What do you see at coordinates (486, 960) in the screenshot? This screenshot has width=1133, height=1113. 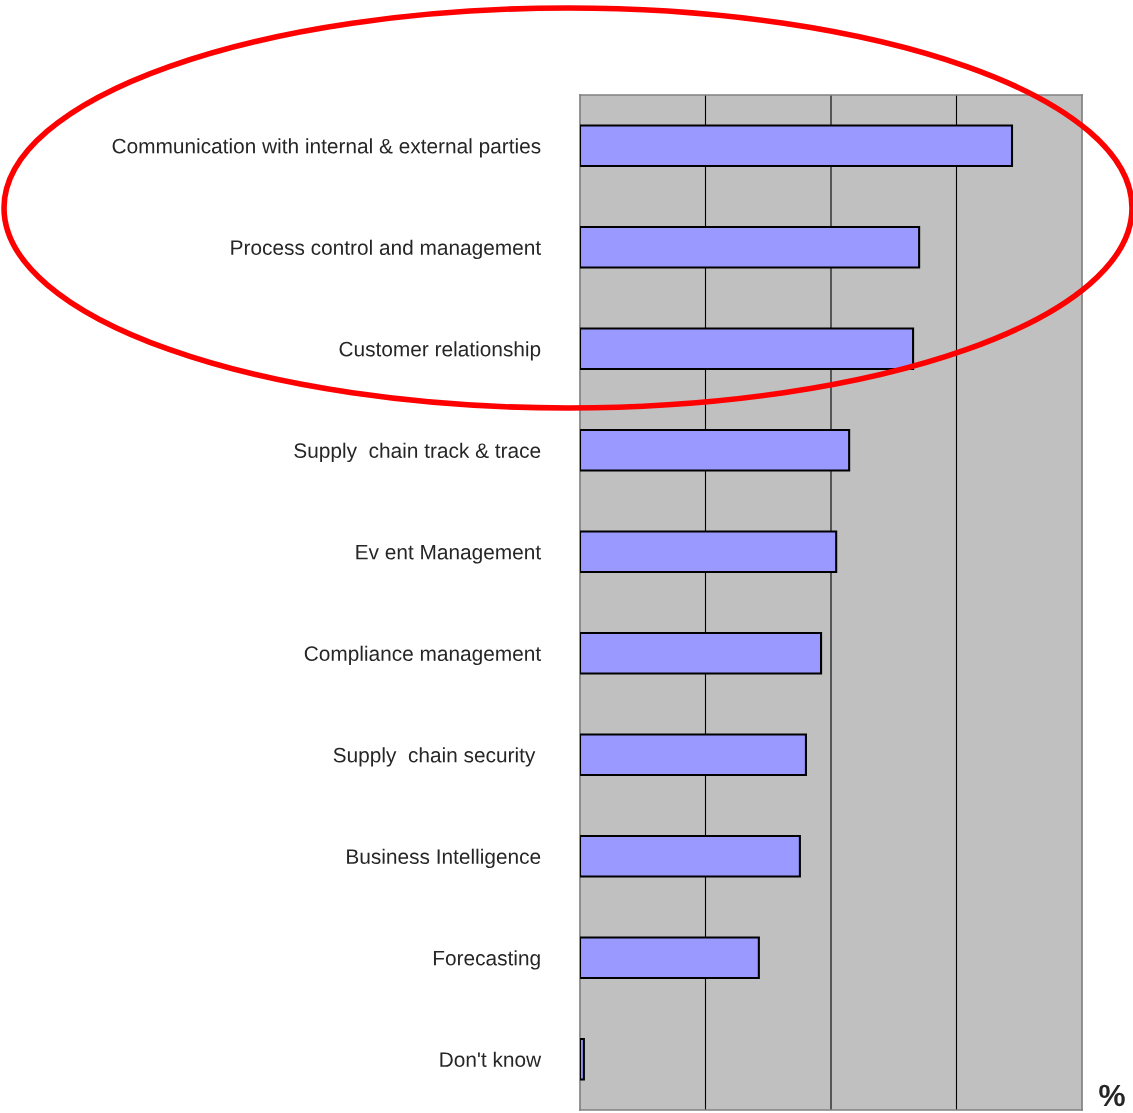 I see `y-tick-label: Forecasting` at bounding box center [486, 960].